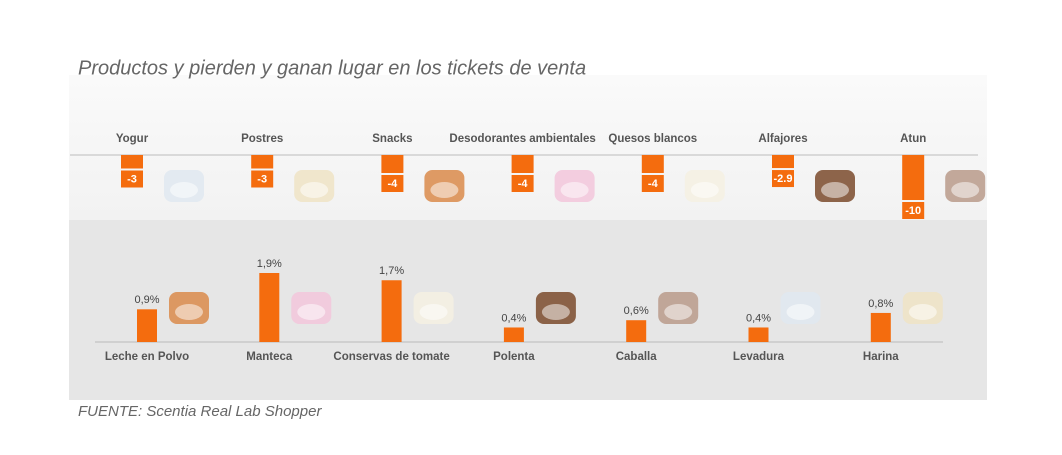 The width and height of the screenshot is (1062, 455). What do you see at coordinates (759, 357) in the screenshot?
I see `category-label: Levadura` at bounding box center [759, 357].